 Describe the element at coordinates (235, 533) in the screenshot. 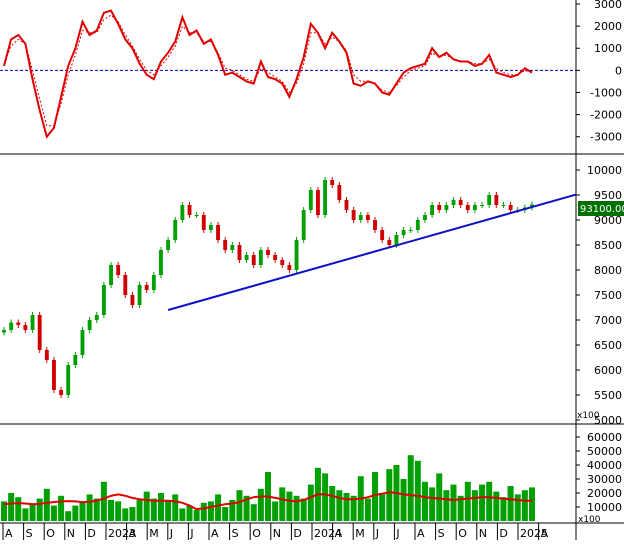

I see `x-axis-label: S` at that location.